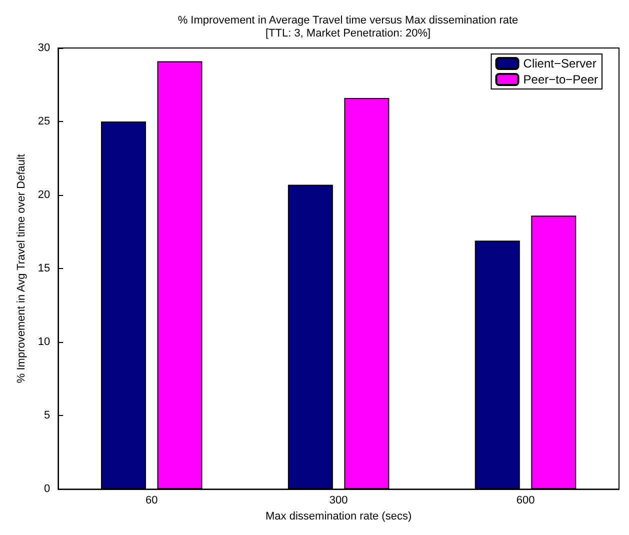 This screenshot has height=535, width=629. Describe the element at coordinates (44, 195) in the screenshot. I see `y-tick-label: 20` at that location.